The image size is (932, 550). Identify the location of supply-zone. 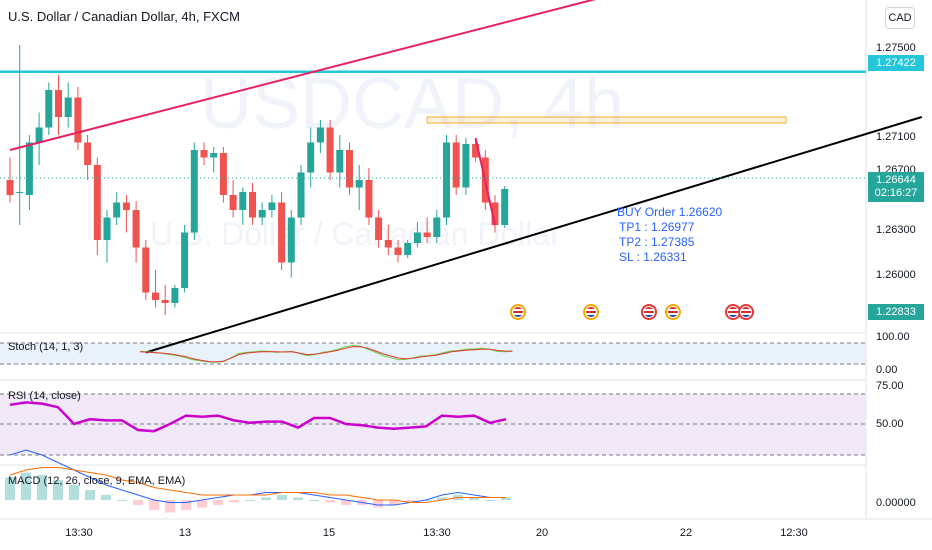
(606, 120).